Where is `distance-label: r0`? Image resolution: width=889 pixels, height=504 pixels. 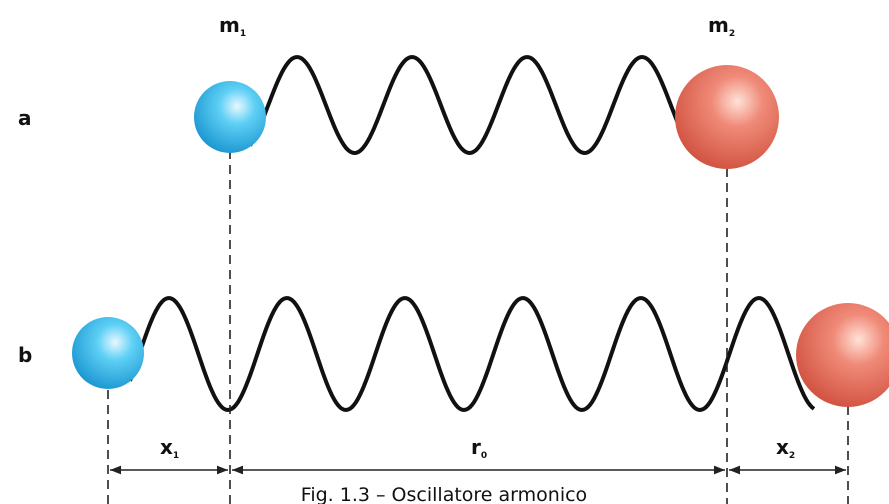
distance-label: r0 is located at coordinates (479, 448).